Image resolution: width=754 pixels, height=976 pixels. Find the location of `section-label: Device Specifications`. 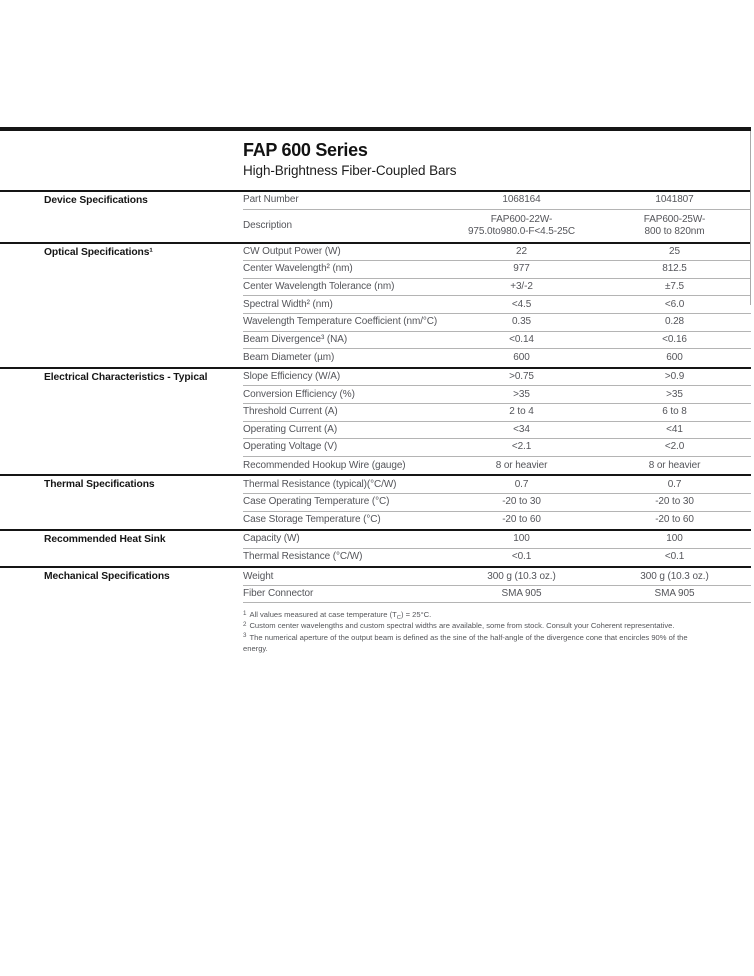

section-label: Device Specifications is located at coordinates (96, 200).